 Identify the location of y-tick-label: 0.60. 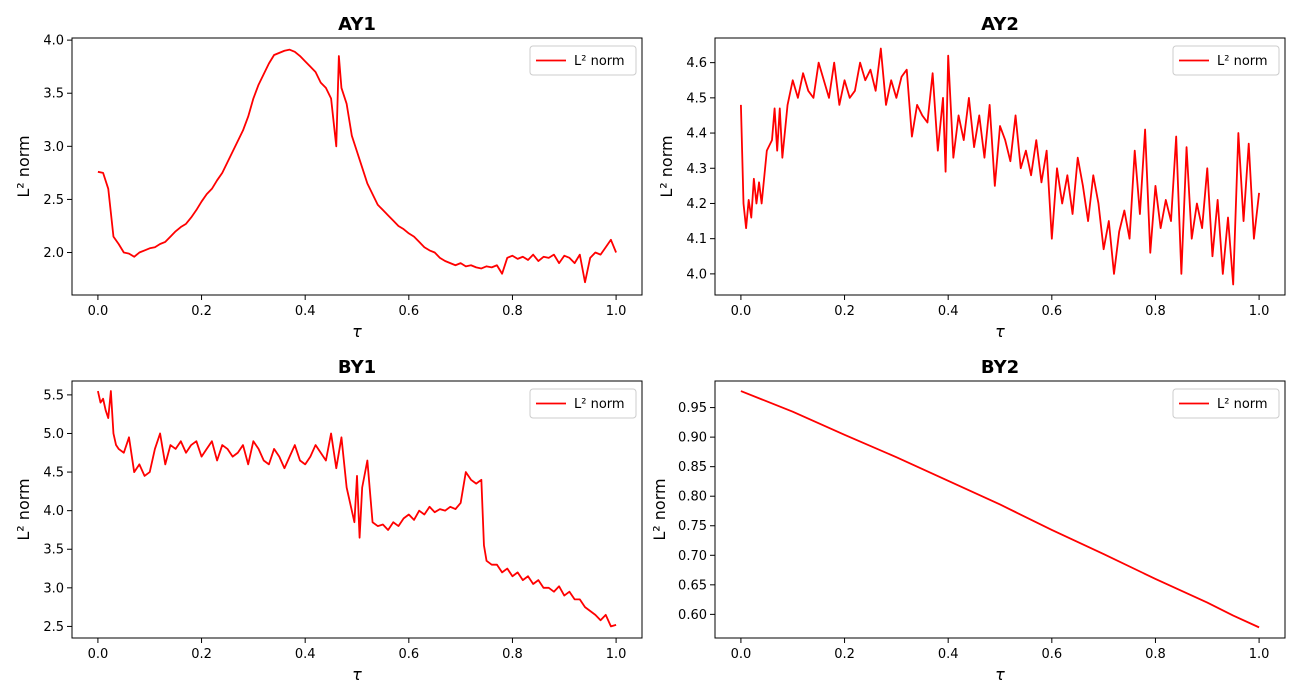
(692, 615).